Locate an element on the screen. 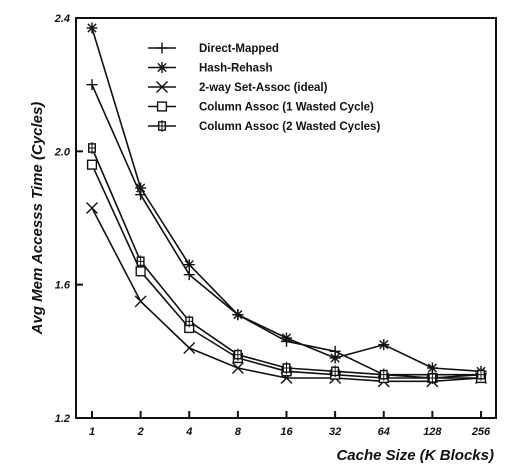 The width and height of the screenshot is (508, 474). y-axis-title: Avg Mem Accesss Time (Cycles) is located at coordinates (37, 219).